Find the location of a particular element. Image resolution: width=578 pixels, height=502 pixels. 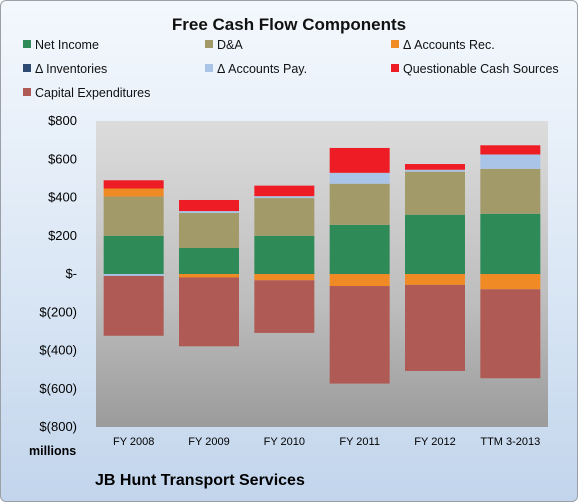

company-name: JB Hunt Transport Services is located at coordinates (200, 480).